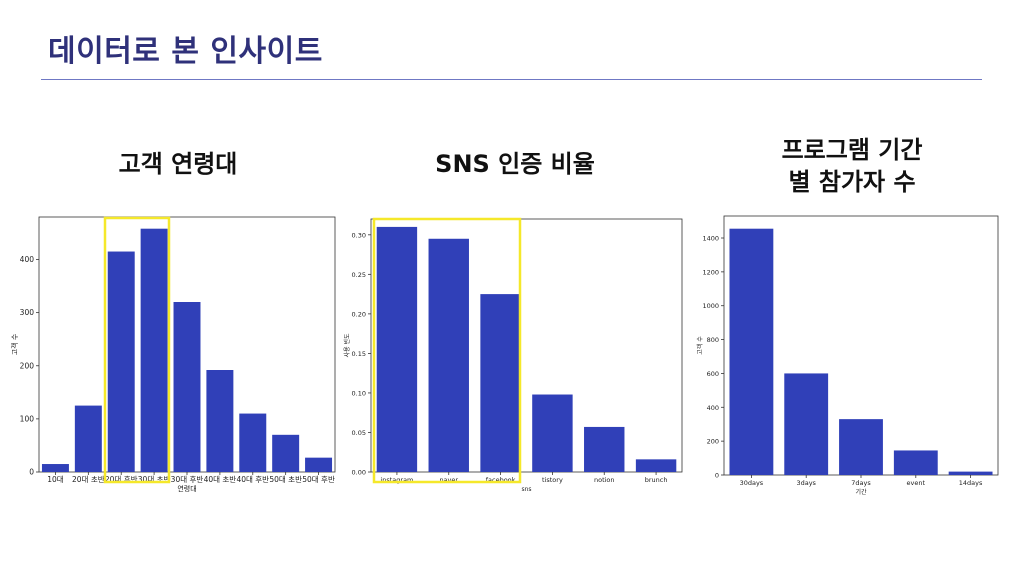 The image size is (1024, 576). Describe the element at coordinates (55, 479) in the screenshot. I see `age-x-tick-label: 10대` at that location.